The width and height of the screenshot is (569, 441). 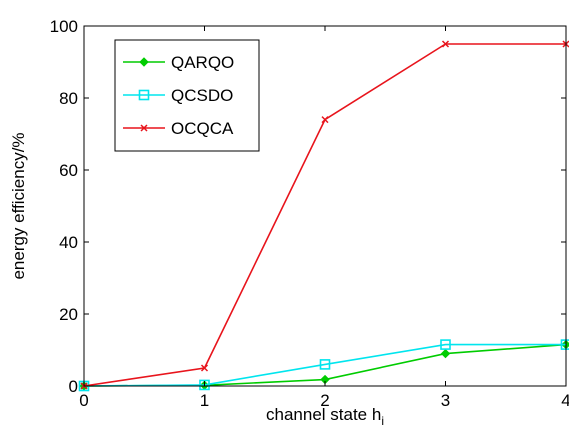 What do you see at coordinates (83, 400) in the screenshot?
I see `x-tick-label: 0` at bounding box center [83, 400].